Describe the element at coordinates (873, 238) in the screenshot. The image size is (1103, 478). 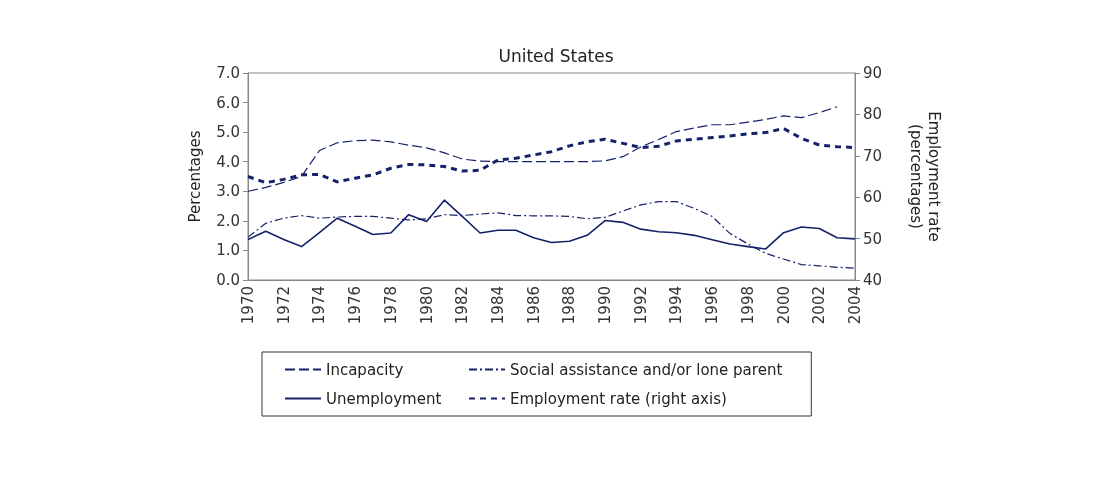
I see `y2-tick-label: 50` at that location.